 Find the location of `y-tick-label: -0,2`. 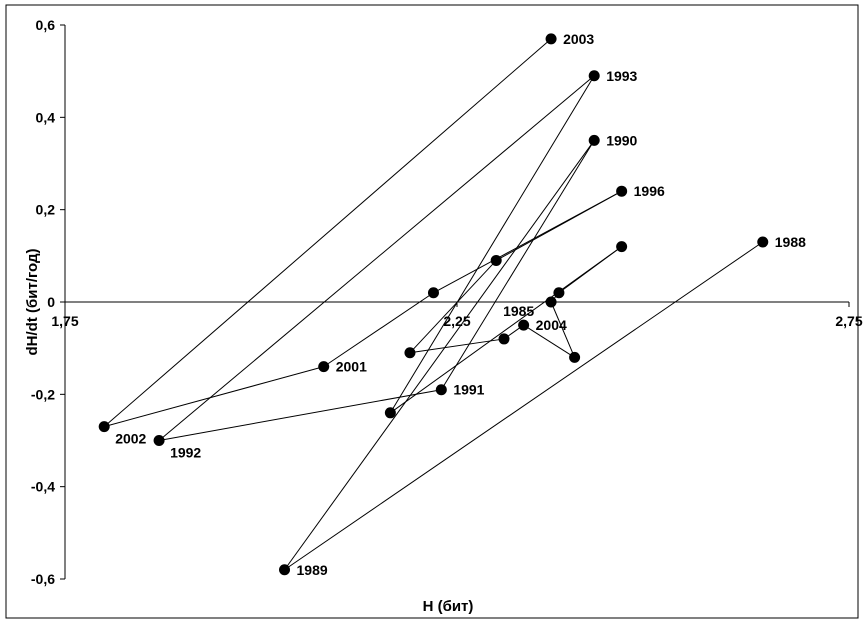

y-tick-label: -0,2 is located at coordinates (43, 394).